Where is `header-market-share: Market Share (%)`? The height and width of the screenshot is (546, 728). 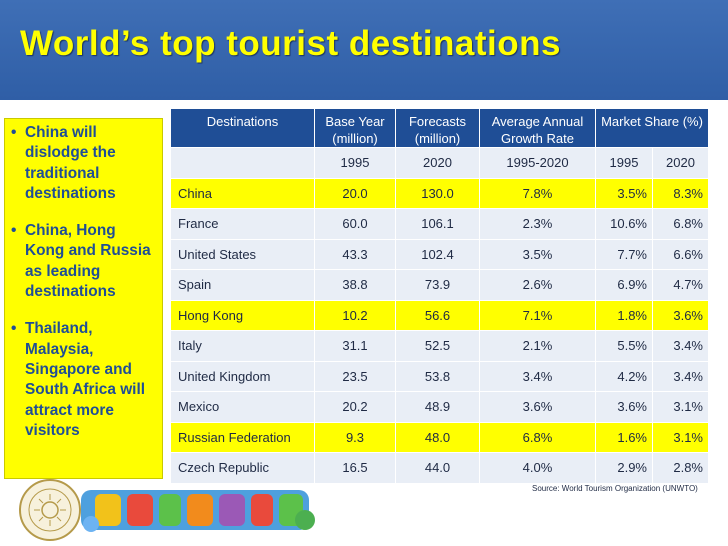 header-market-share: Market Share (%) is located at coordinates (652, 128).